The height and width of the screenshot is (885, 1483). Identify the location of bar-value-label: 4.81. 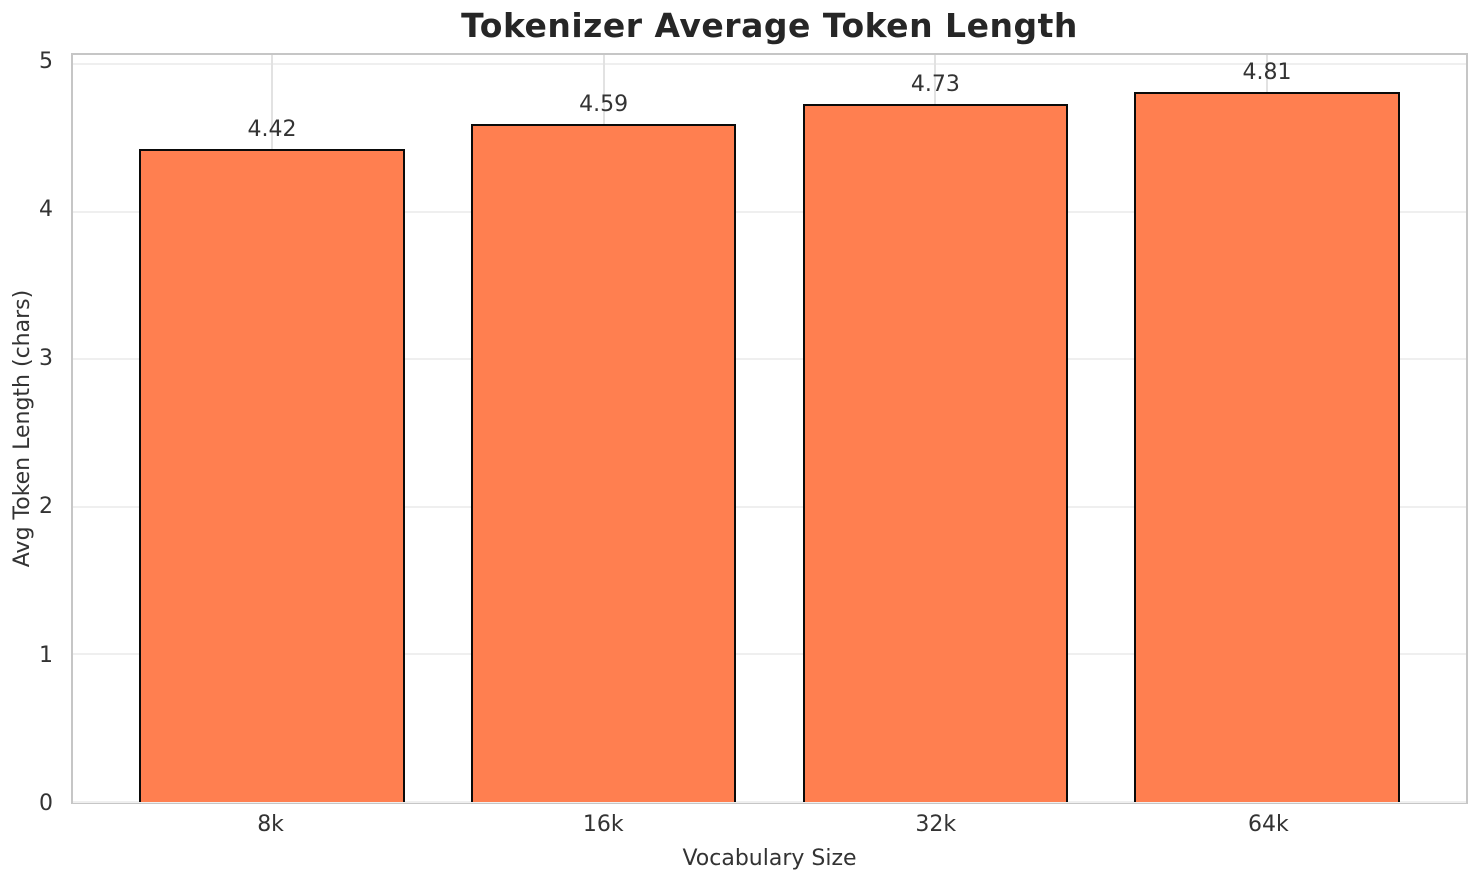
(1267, 72).